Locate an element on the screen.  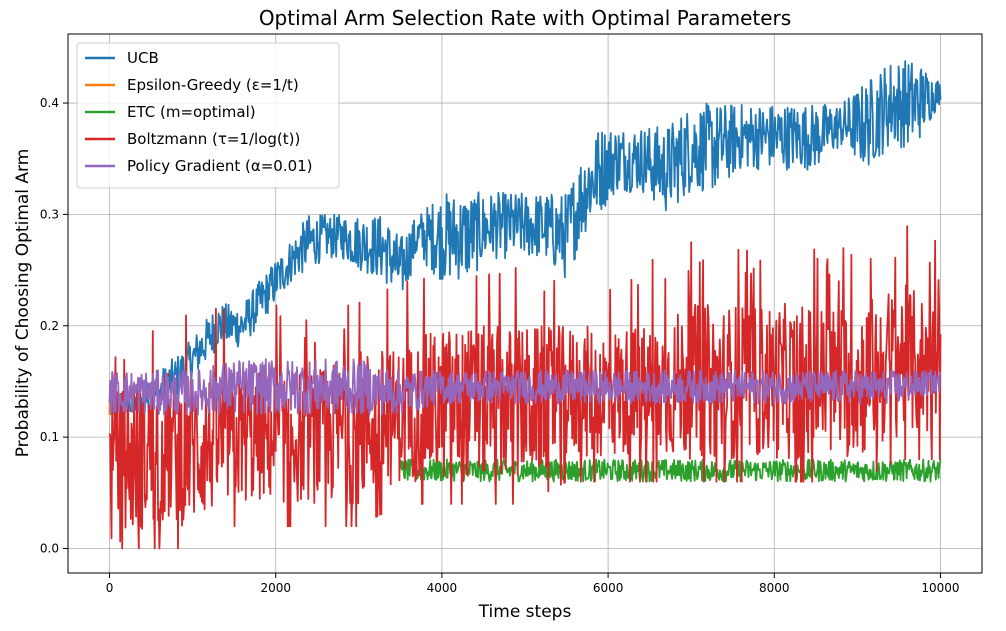
y-tick-label-3: 0.3 is located at coordinates (49, 214).